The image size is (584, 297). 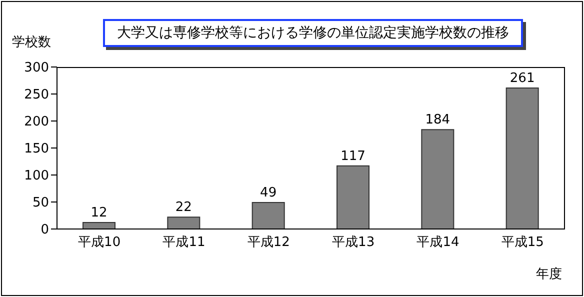 What do you see at coordinates (353, 242) in the screenshot?
I see `x-tick-label: 平成13` at bounding box center [353, 242].